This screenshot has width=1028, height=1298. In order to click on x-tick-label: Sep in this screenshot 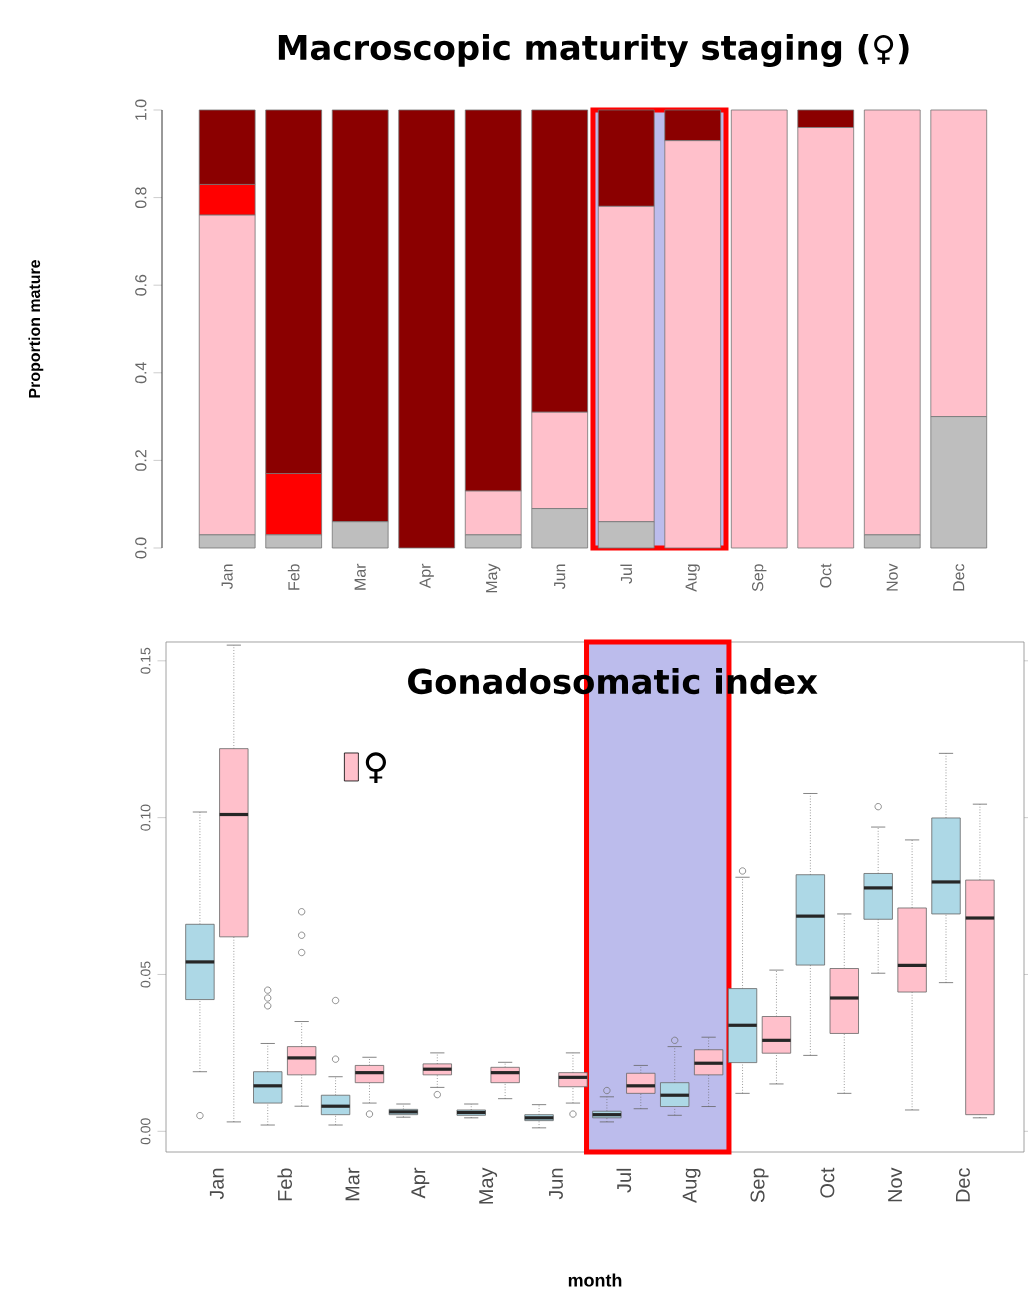, I will do `click(759, 1185)`.